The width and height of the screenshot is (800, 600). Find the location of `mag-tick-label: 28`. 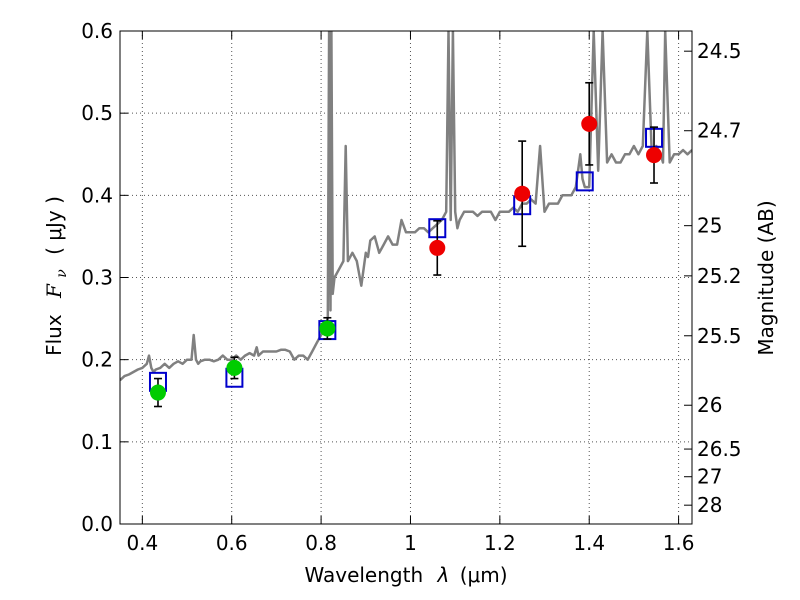

mag-tick-label: 28 is located at coordinates (709, 505).